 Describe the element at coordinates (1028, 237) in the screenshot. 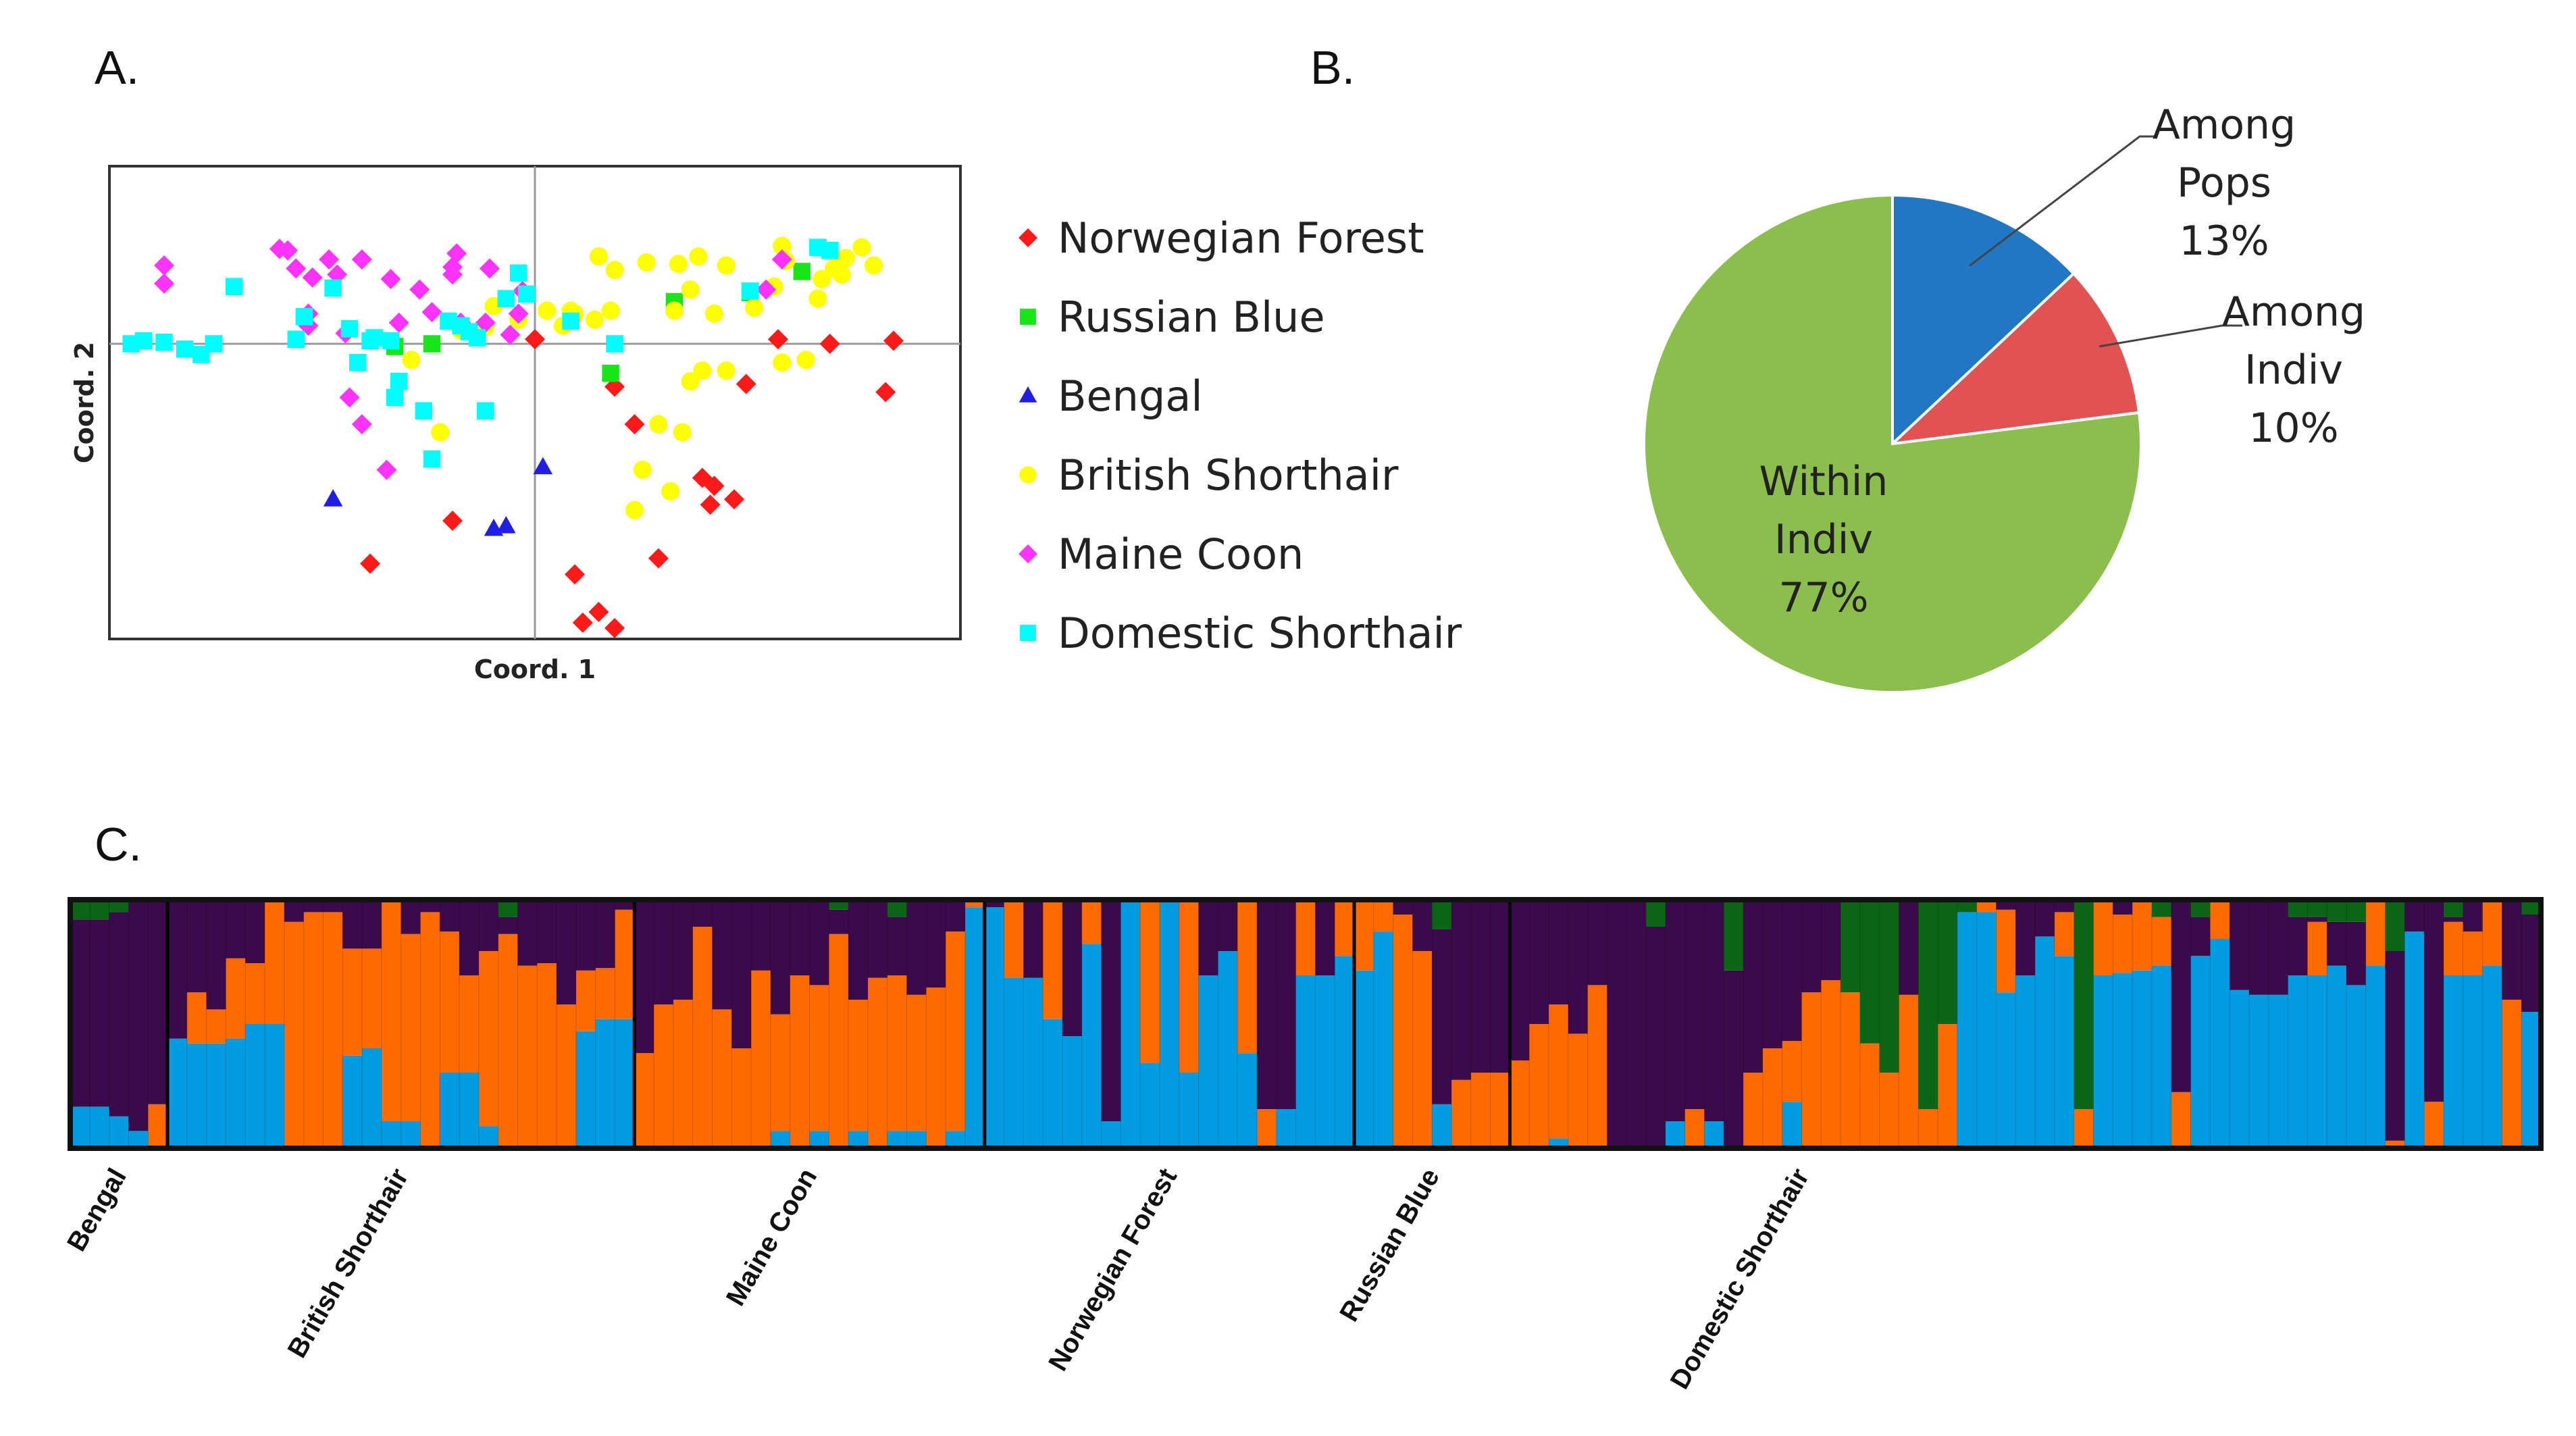

I see `legend-marker-norwegian-forest` at that location.